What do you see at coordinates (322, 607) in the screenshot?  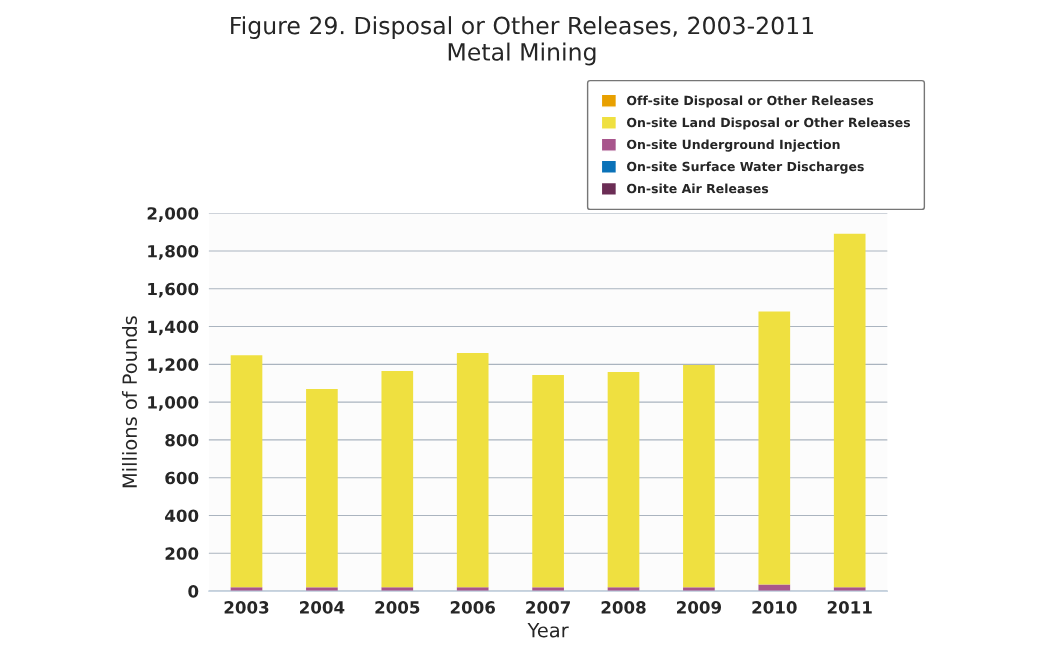 I see `x-tick-label: 2004` at bounding box center [322, 607].